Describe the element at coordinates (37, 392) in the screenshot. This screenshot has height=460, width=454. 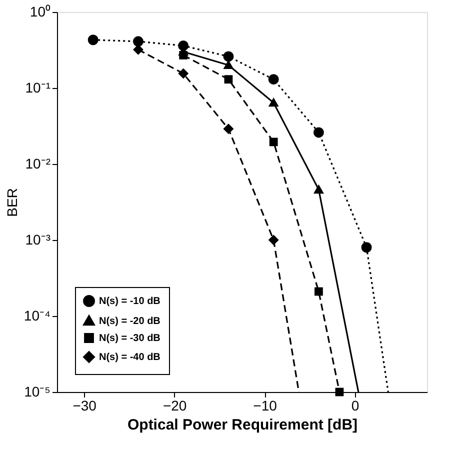
I see `y-tick-label: 10⁻⁵` at that location.